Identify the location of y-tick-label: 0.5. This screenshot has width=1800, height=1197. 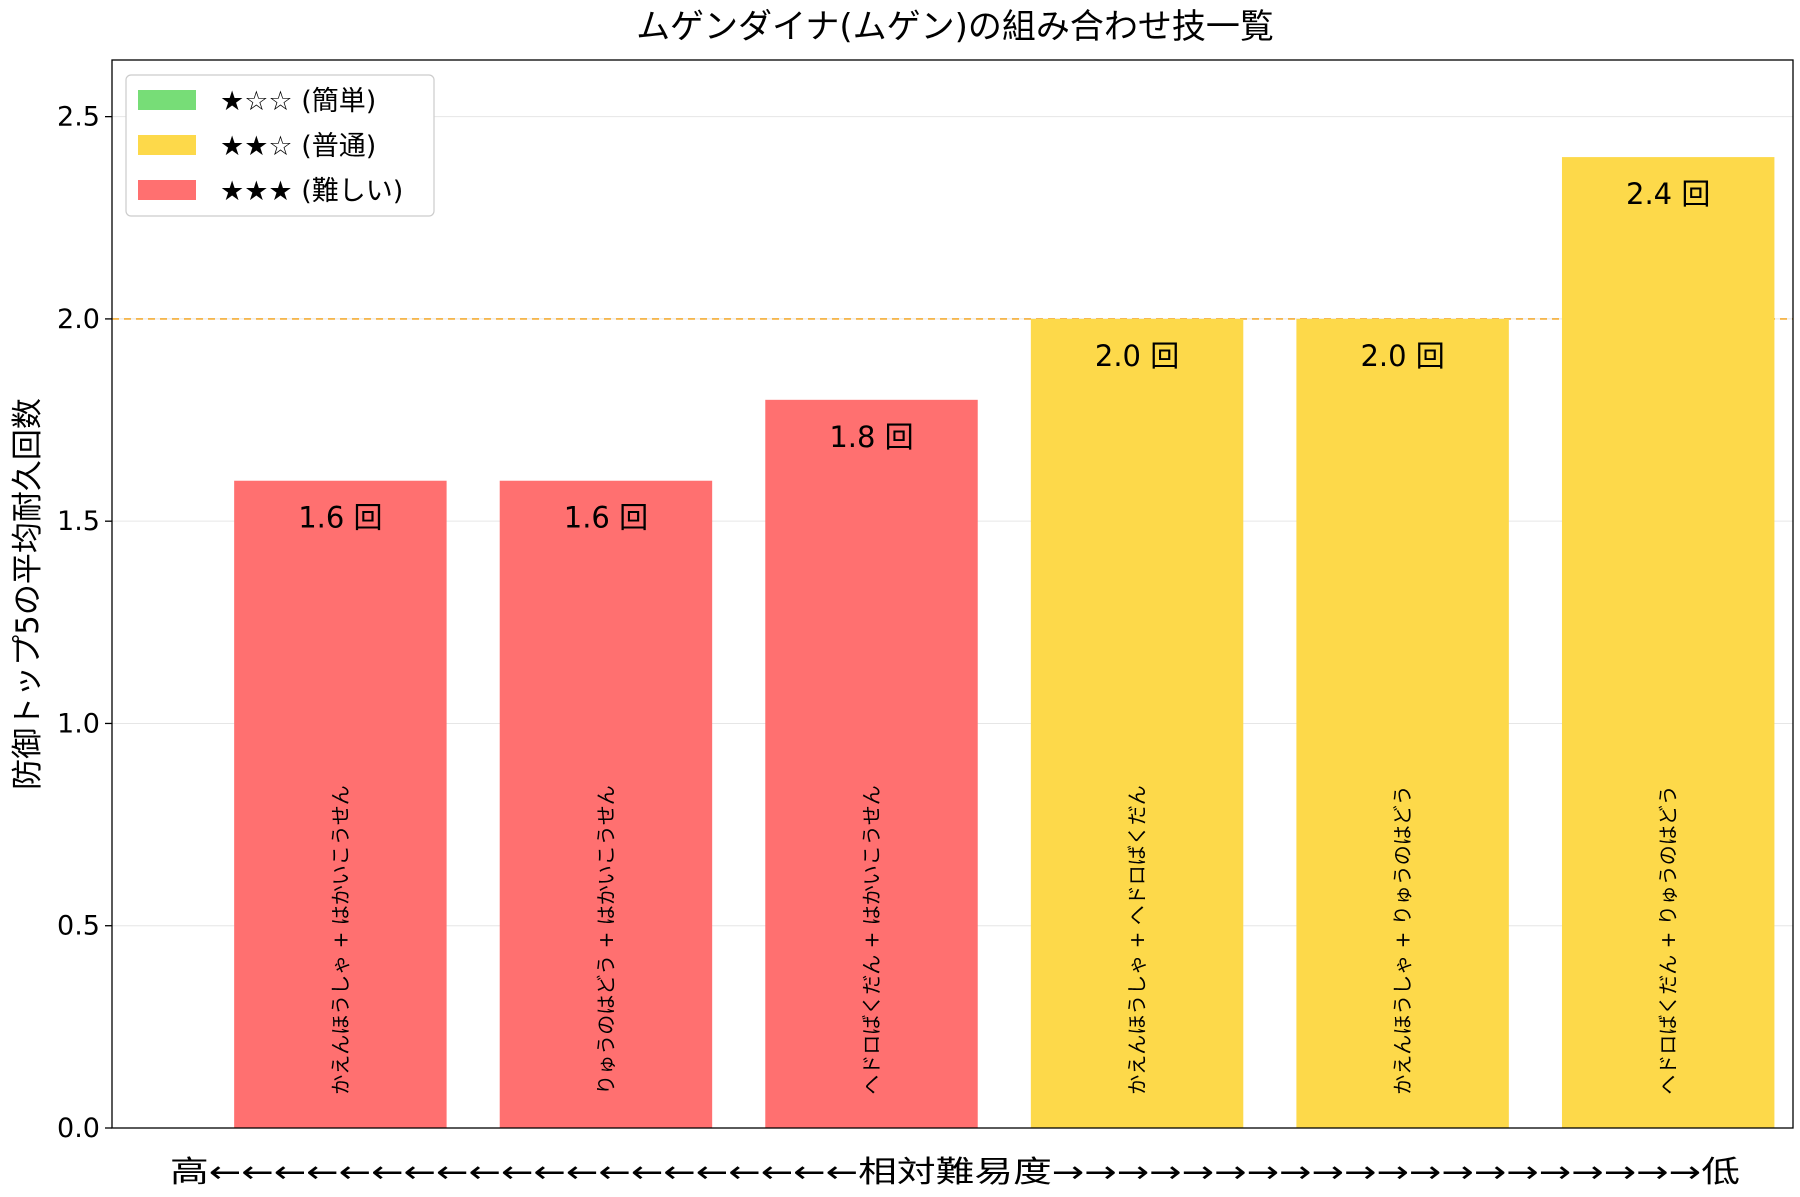
(78, 926).